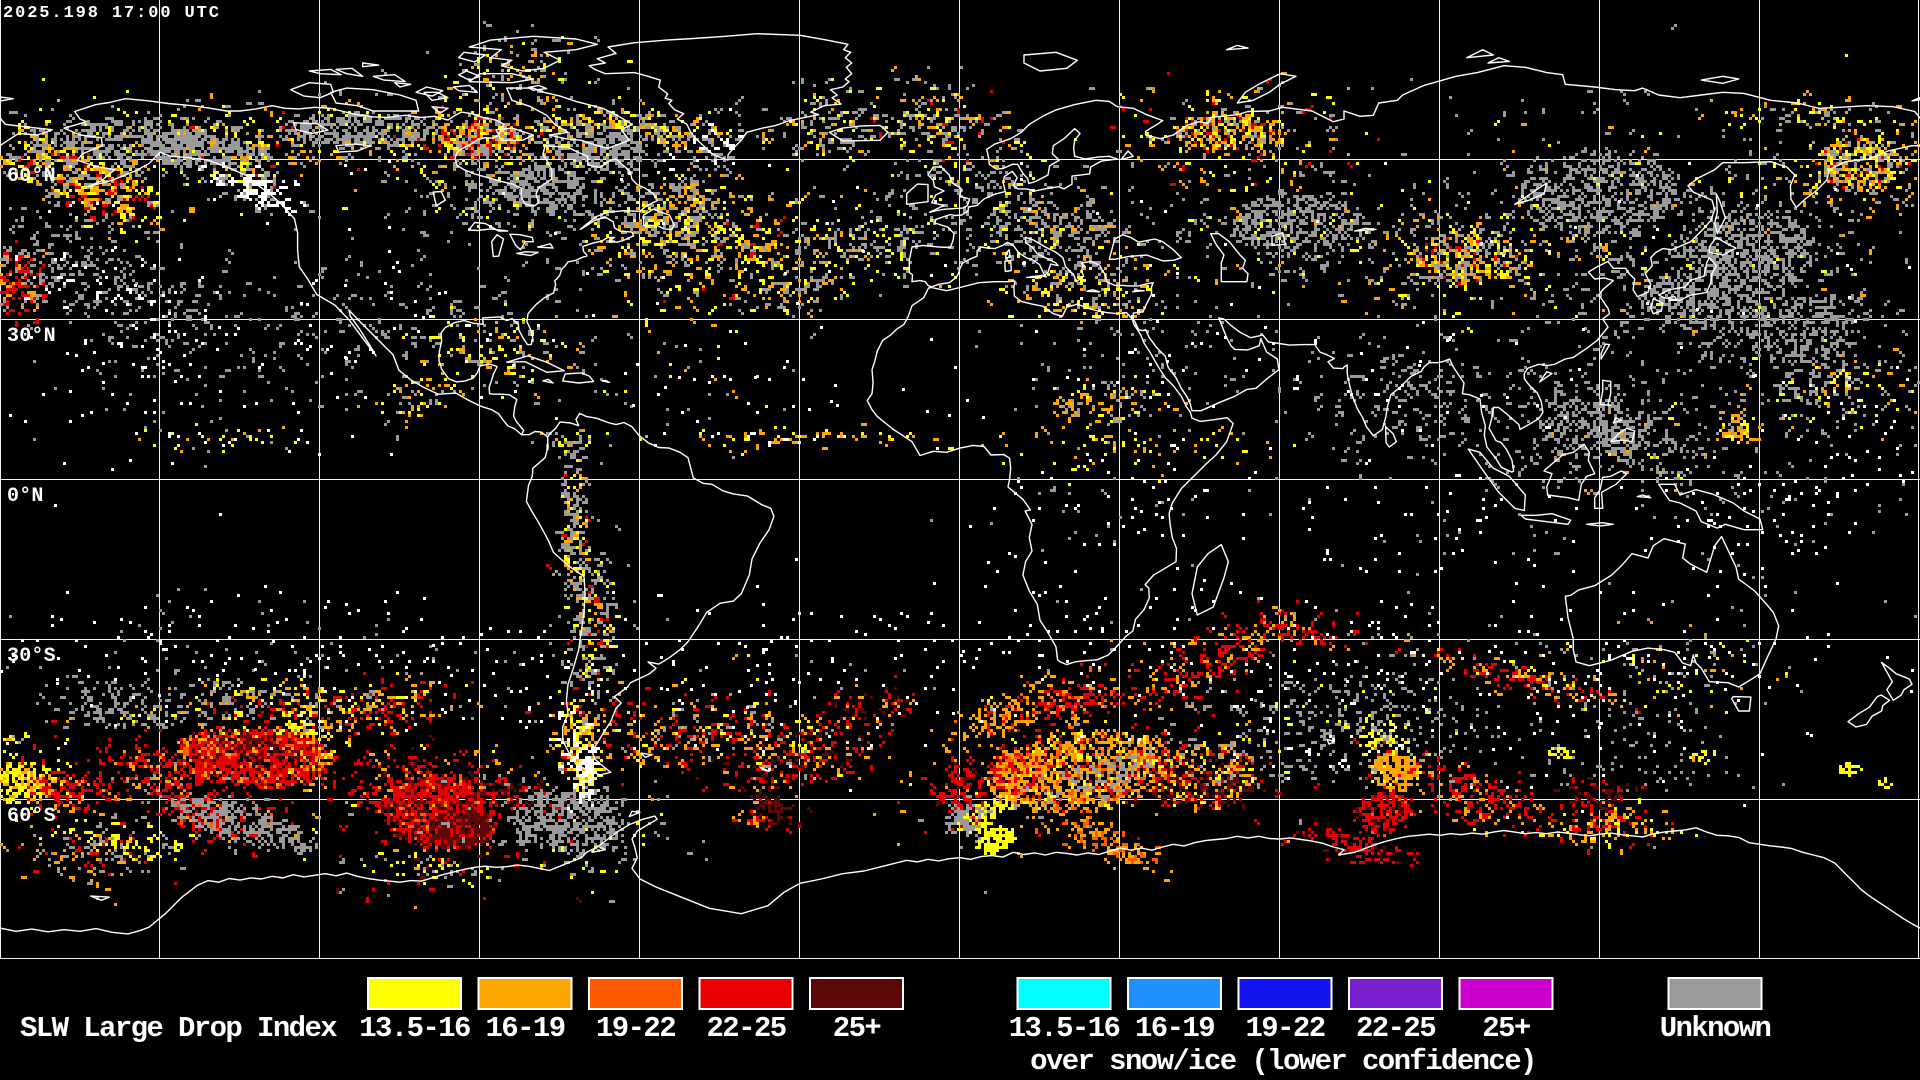  What do you see at coordinates (31, 176) in the screenshot?
I see `svg-text: 60°N` at bounding box center [31, 176].